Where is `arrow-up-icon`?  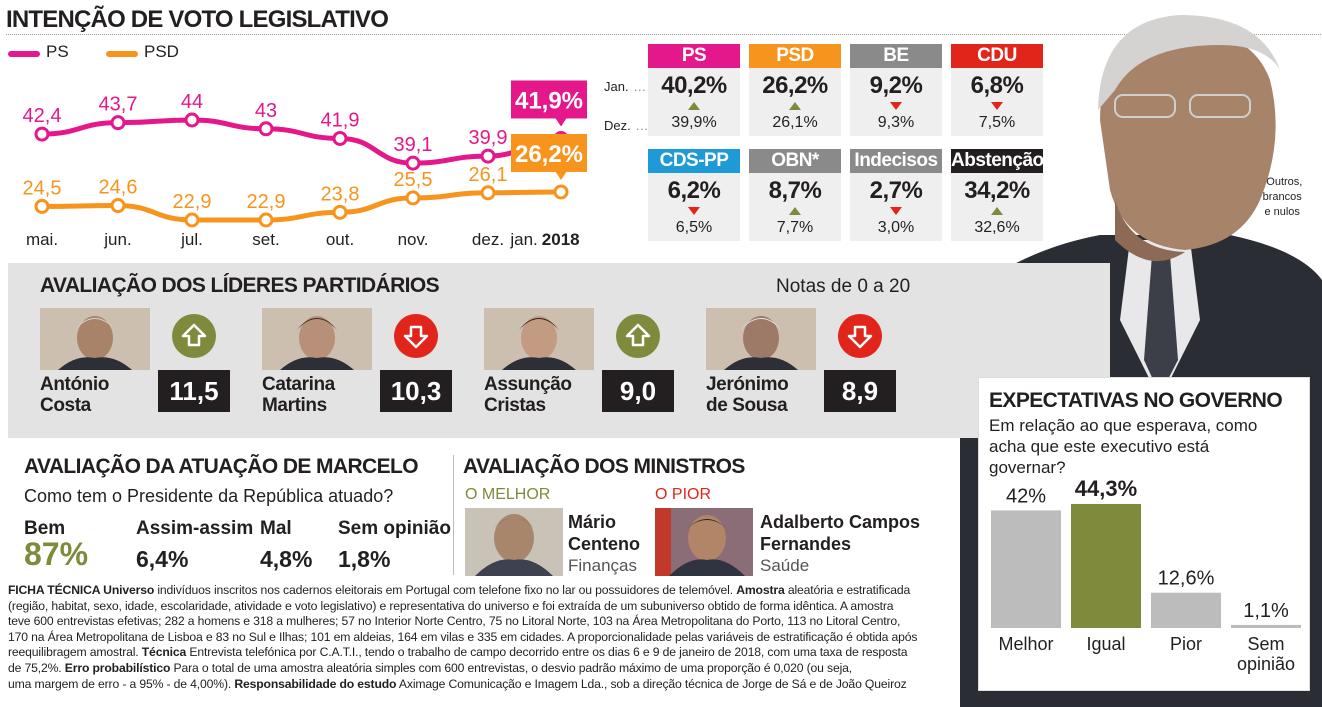
arrow-up-icon is located at coordinates (638, 336).